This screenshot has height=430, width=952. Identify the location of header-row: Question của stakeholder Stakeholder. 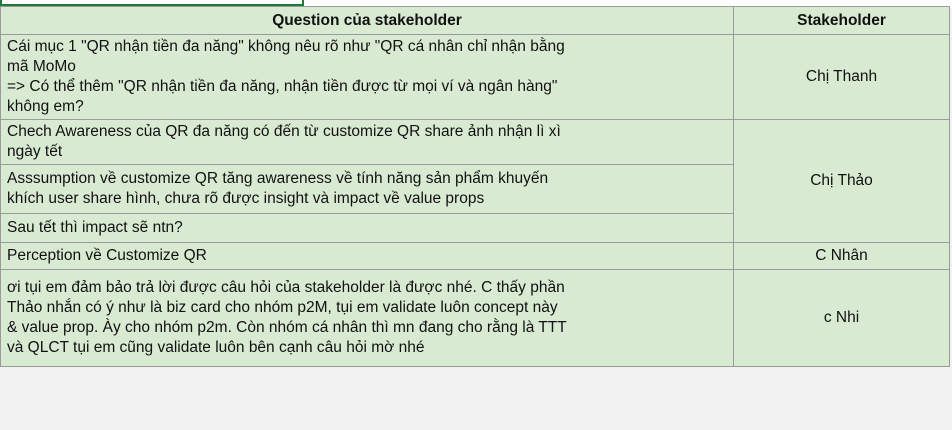
(475, 20).